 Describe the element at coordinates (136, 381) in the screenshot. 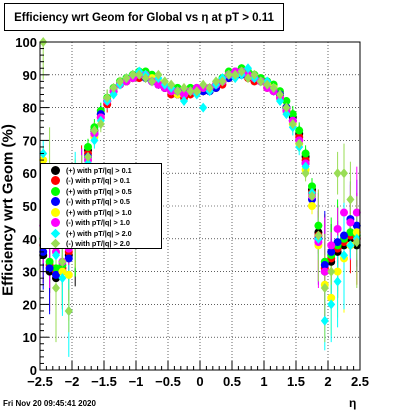

I see `x-tick-label: −1` at that location.